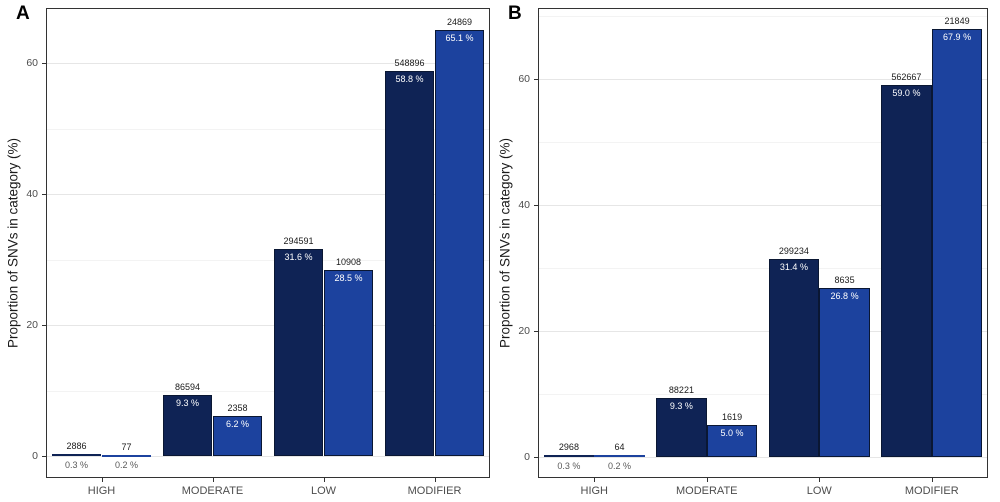 This screenshot has width=1000, height=502. I want to click on bar-percent-label-low-light-blue: 28.5 %, so click(348, 277).